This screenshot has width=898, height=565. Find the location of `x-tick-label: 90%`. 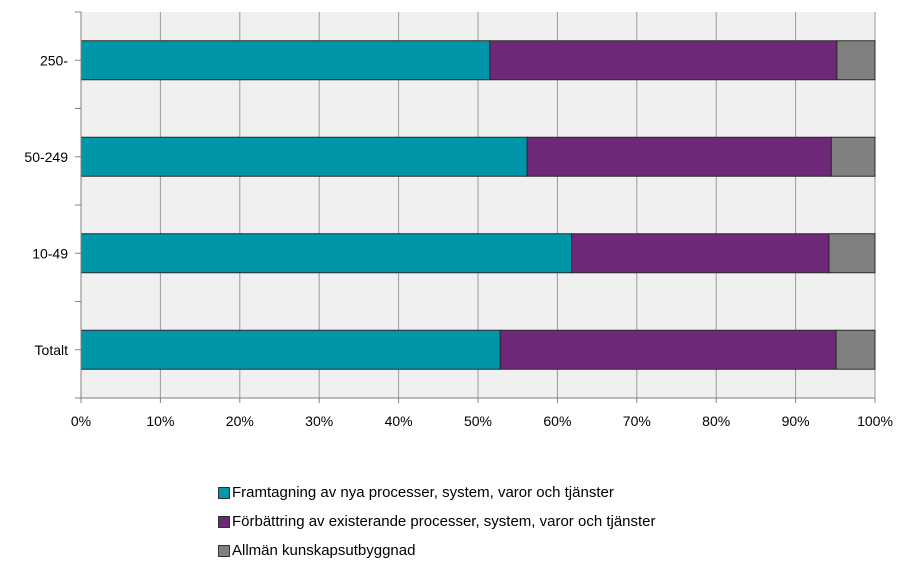

x-tick-label: 90% is located at coordinates (796, 421).